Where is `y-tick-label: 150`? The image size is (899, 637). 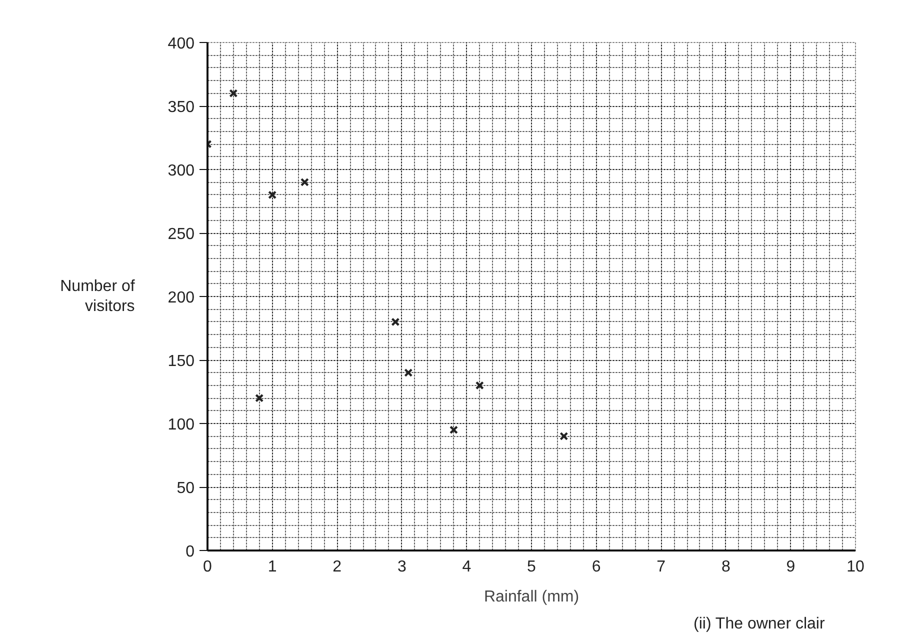 y-tick-label: 150 is located at coordinates (181, 361).